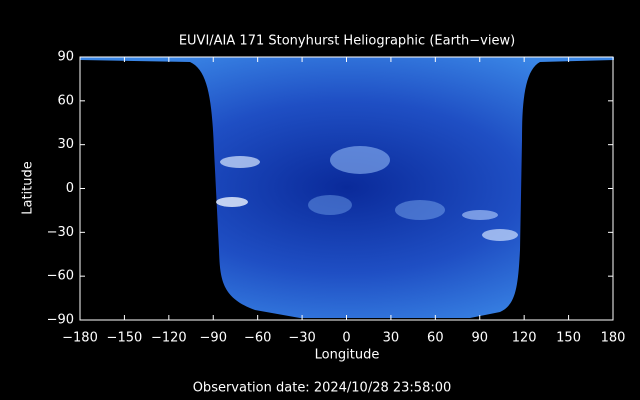 This screenshot has width=640, height=400. Describe the element at coordinates (613, 338) in the screenshot. I see `x-tick-label: 180` at that location.